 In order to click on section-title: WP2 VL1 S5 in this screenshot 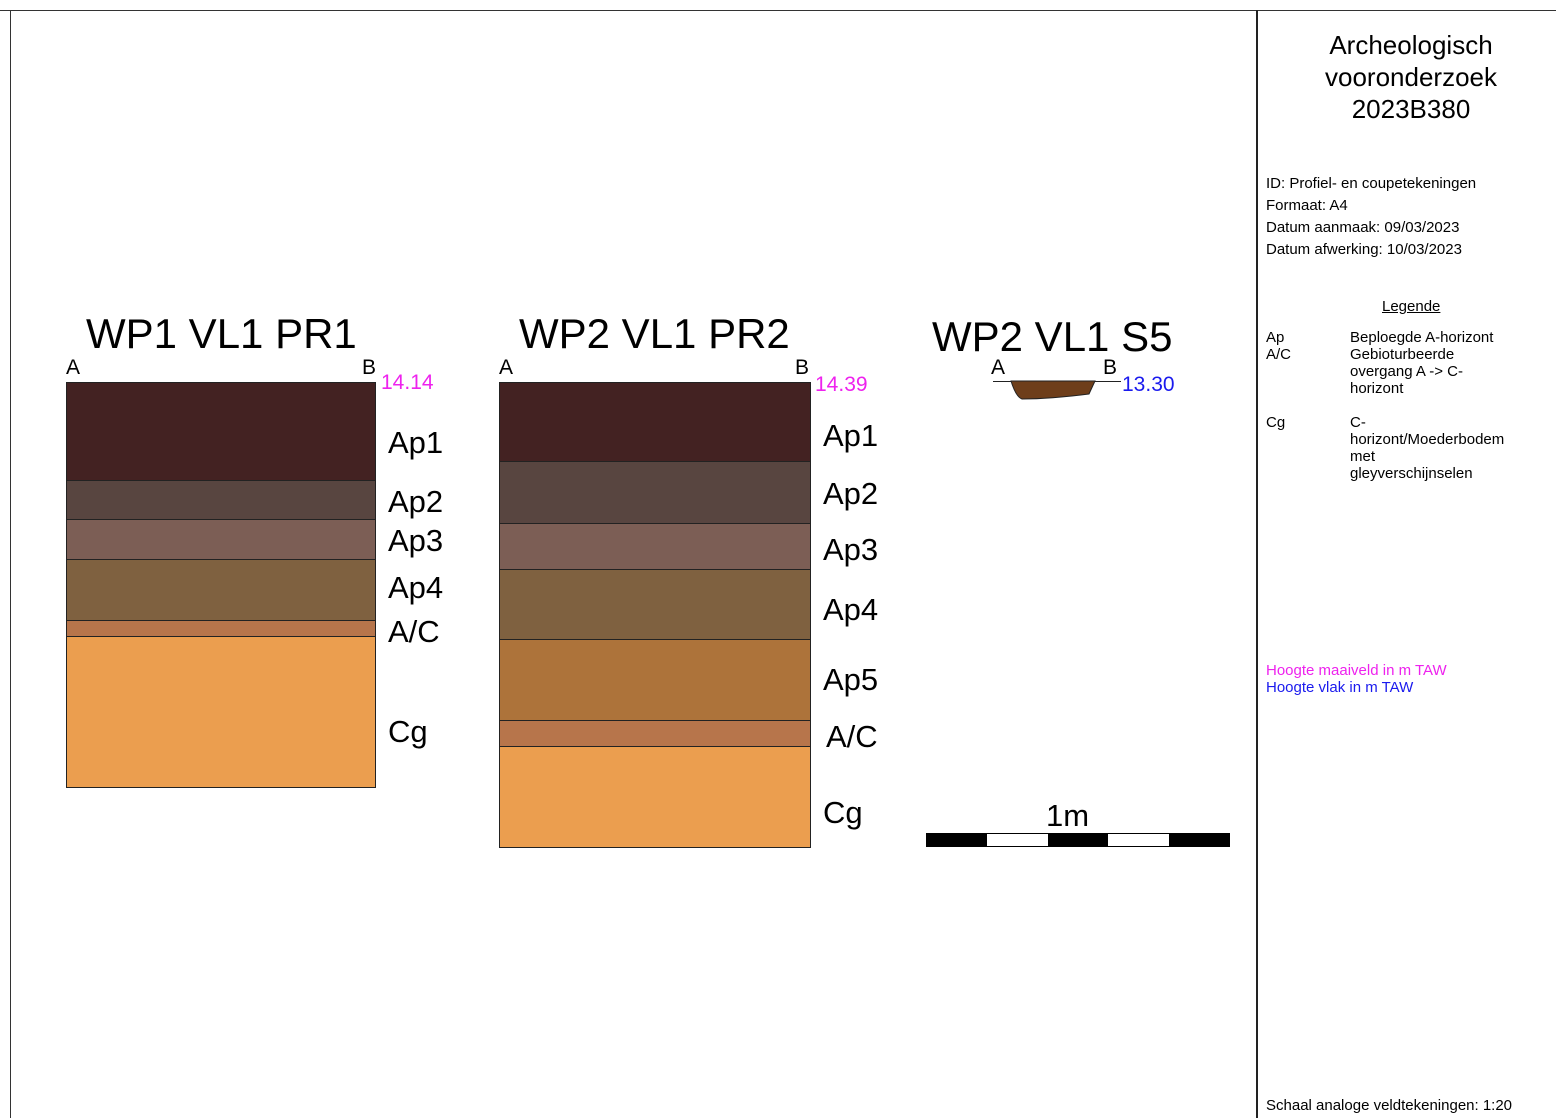, I will do `click(1052, 336)`.